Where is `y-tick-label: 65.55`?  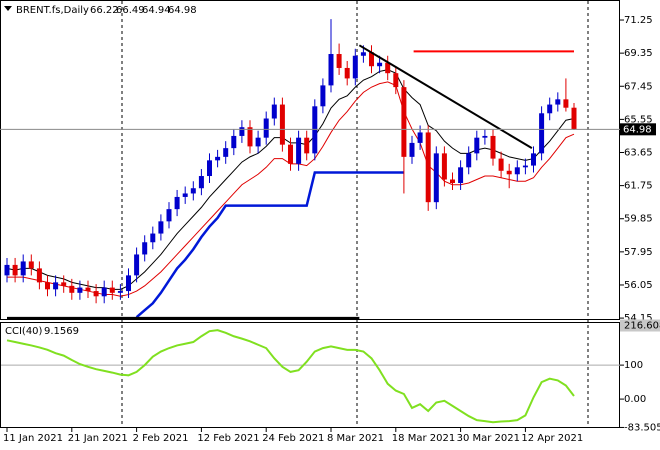
y-tick-label: 65.55 is located at coordinates (638, 119).